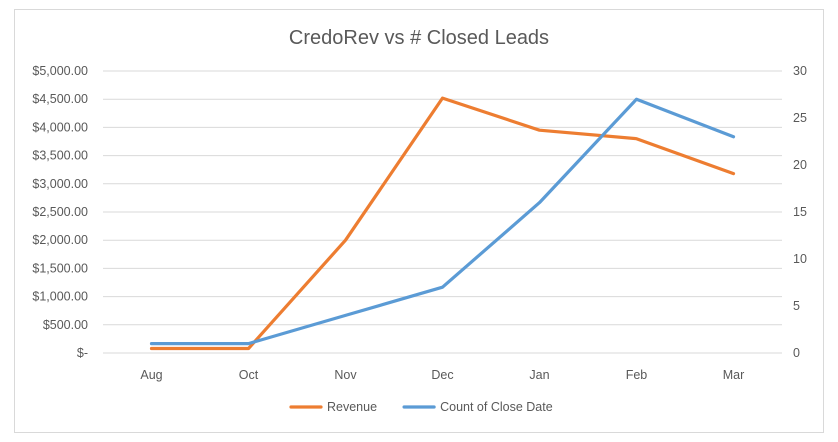 The width and height of the screenshot is (838, 442). What do you see at coordinates (496, 407) in the screenshot?
I see `legend-label: Count of Close Date` at bounding box center [496, 407].